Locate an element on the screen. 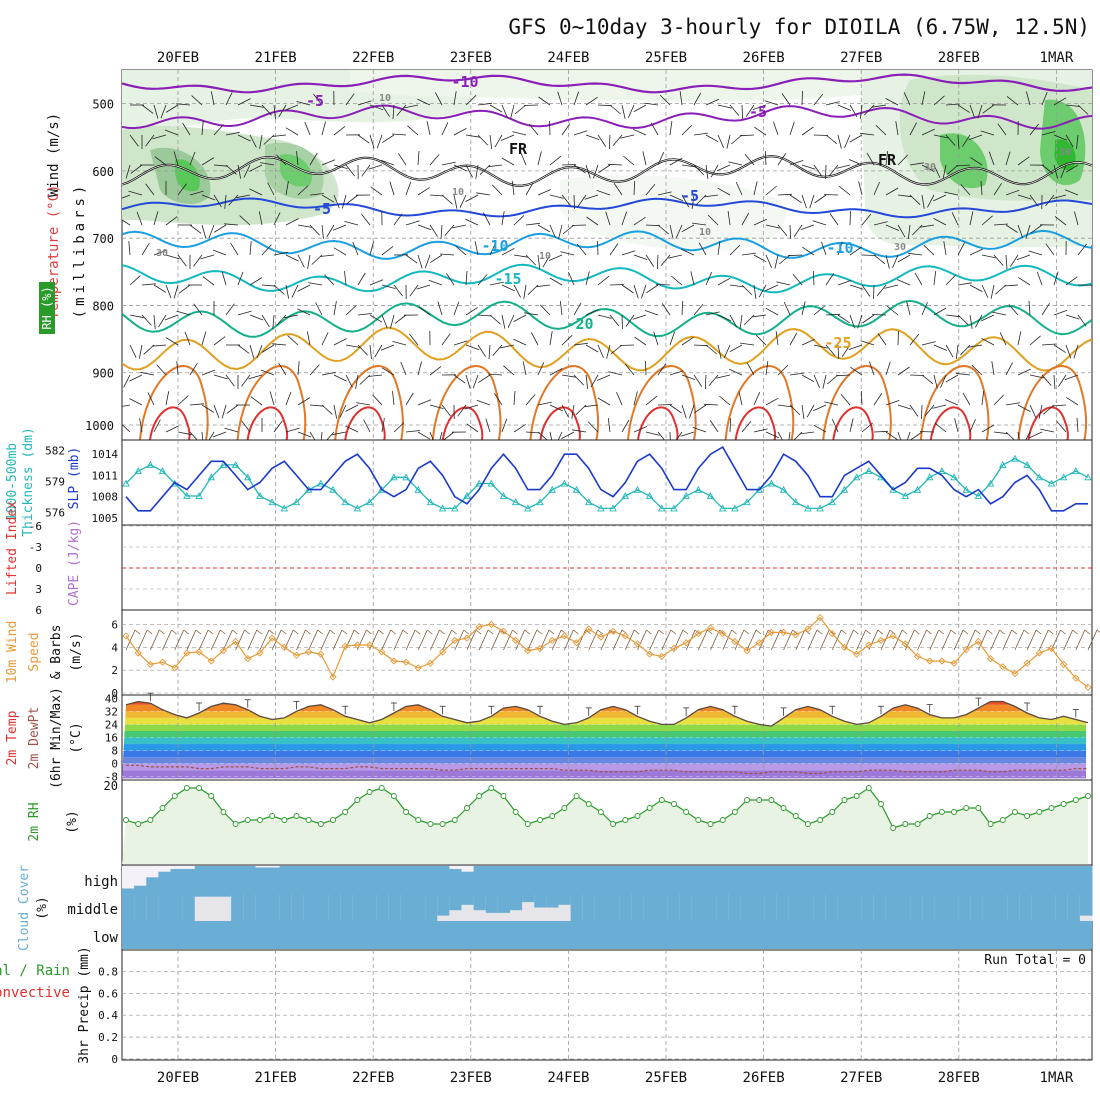  date-label-top: 27FEB is located at coordinates (861, 58).